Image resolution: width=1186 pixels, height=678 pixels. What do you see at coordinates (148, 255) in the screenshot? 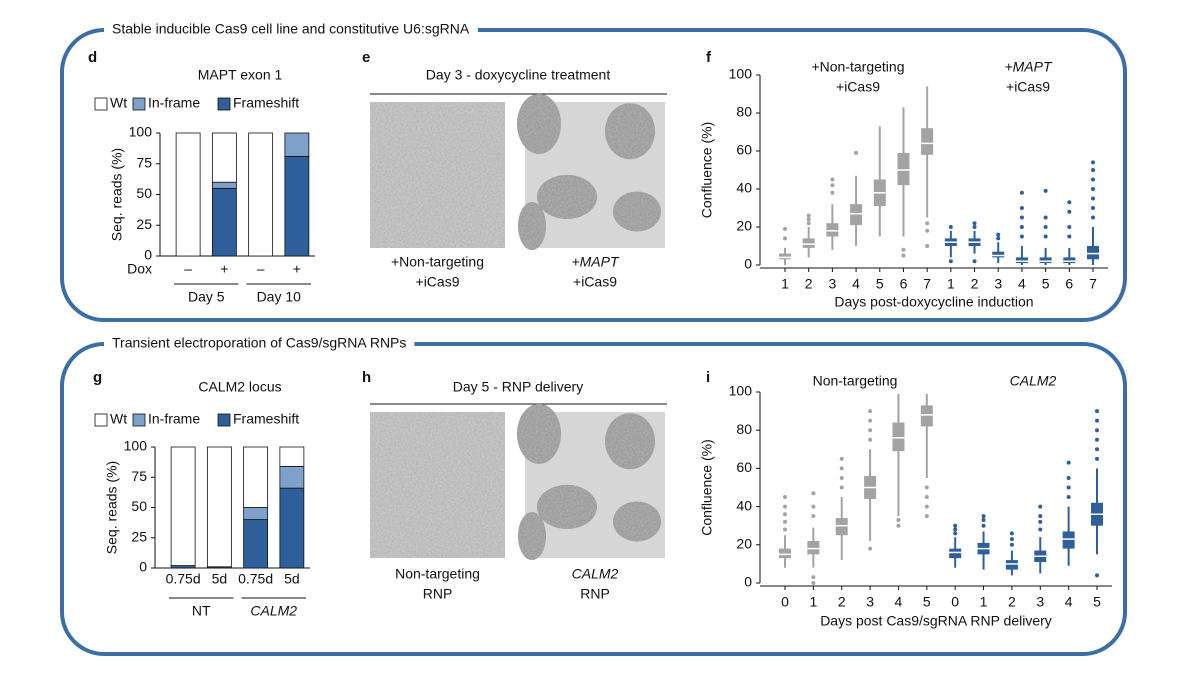
I see `y-tick-label: 0` at bounding box center [148, 255].